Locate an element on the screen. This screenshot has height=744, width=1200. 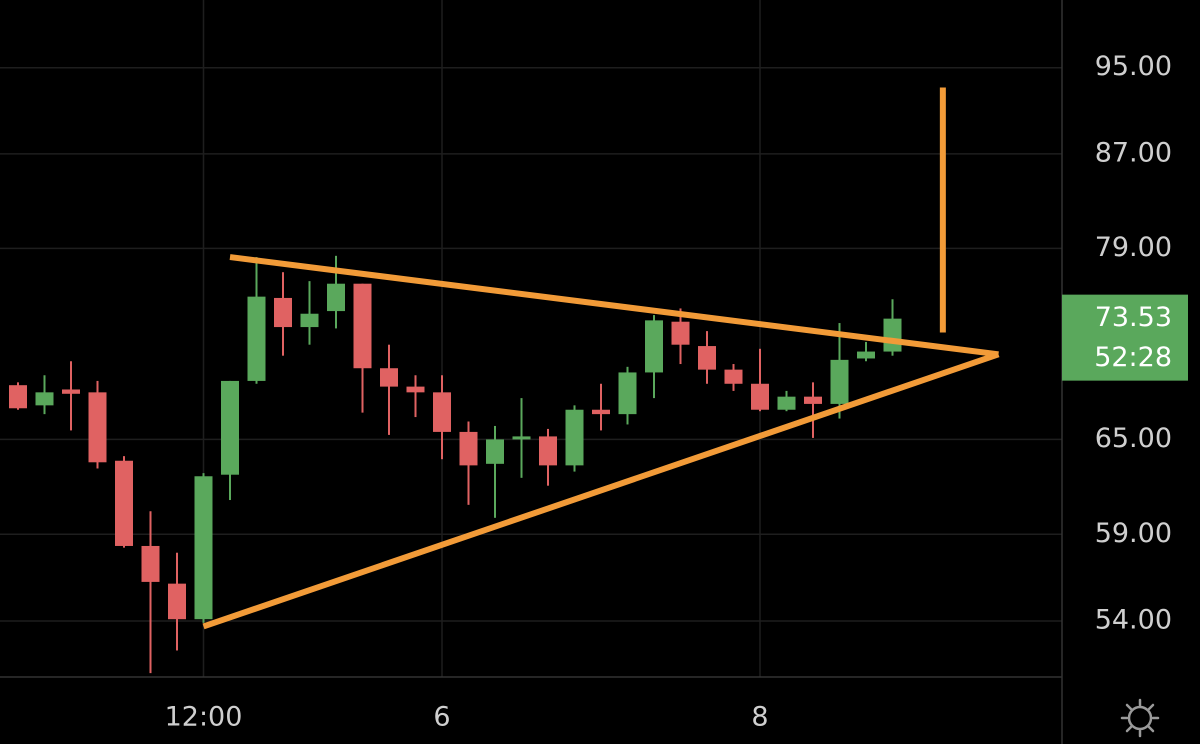
y-tick-label: 95.00 is located at coordinates (1133, 66).